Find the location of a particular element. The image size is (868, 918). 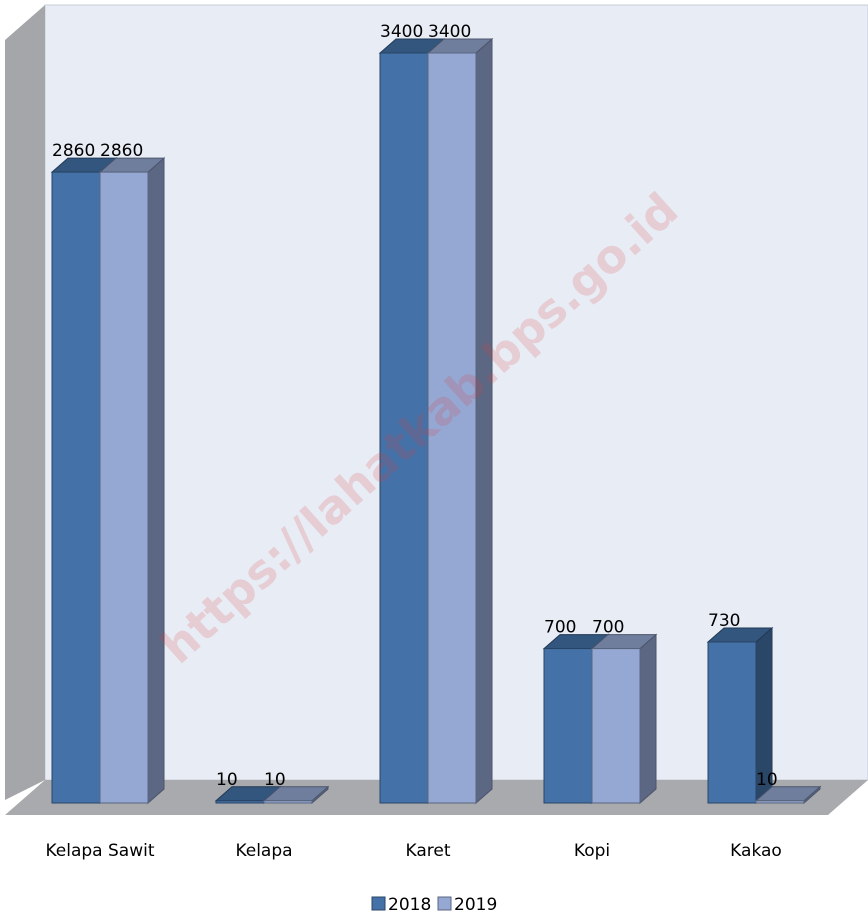

x-tick-label: Karet is located at coordinates (427, 851).